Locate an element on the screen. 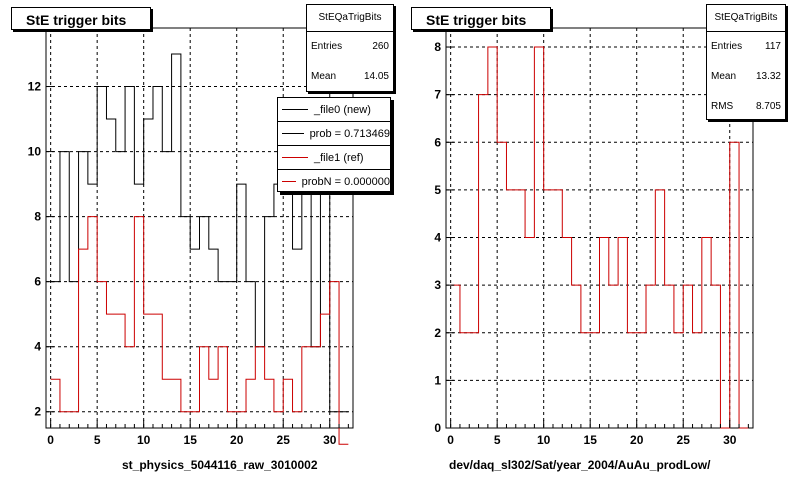 The image size is (800, 480). right-ytick-label-1: 1 is located at coordinates (437, 380).